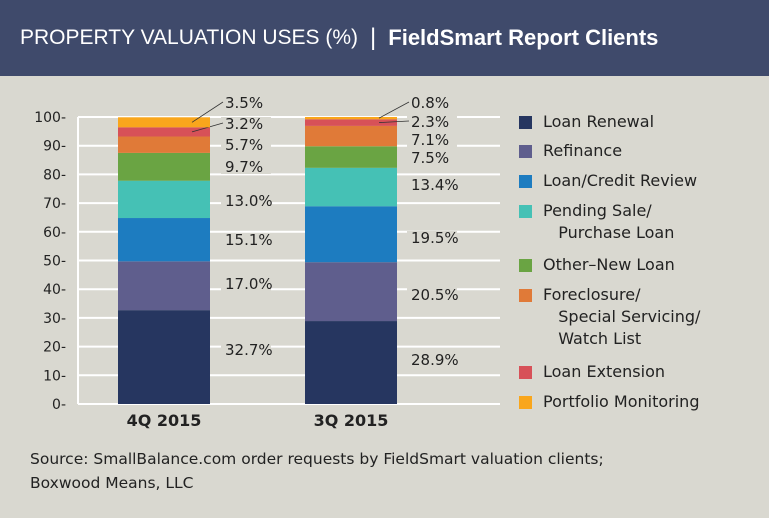 Image resolution: width=769 pixels, height=518 pixels. I want to click on chart-title: PROPERTY VALUATION USES (%), so click(189, 37).